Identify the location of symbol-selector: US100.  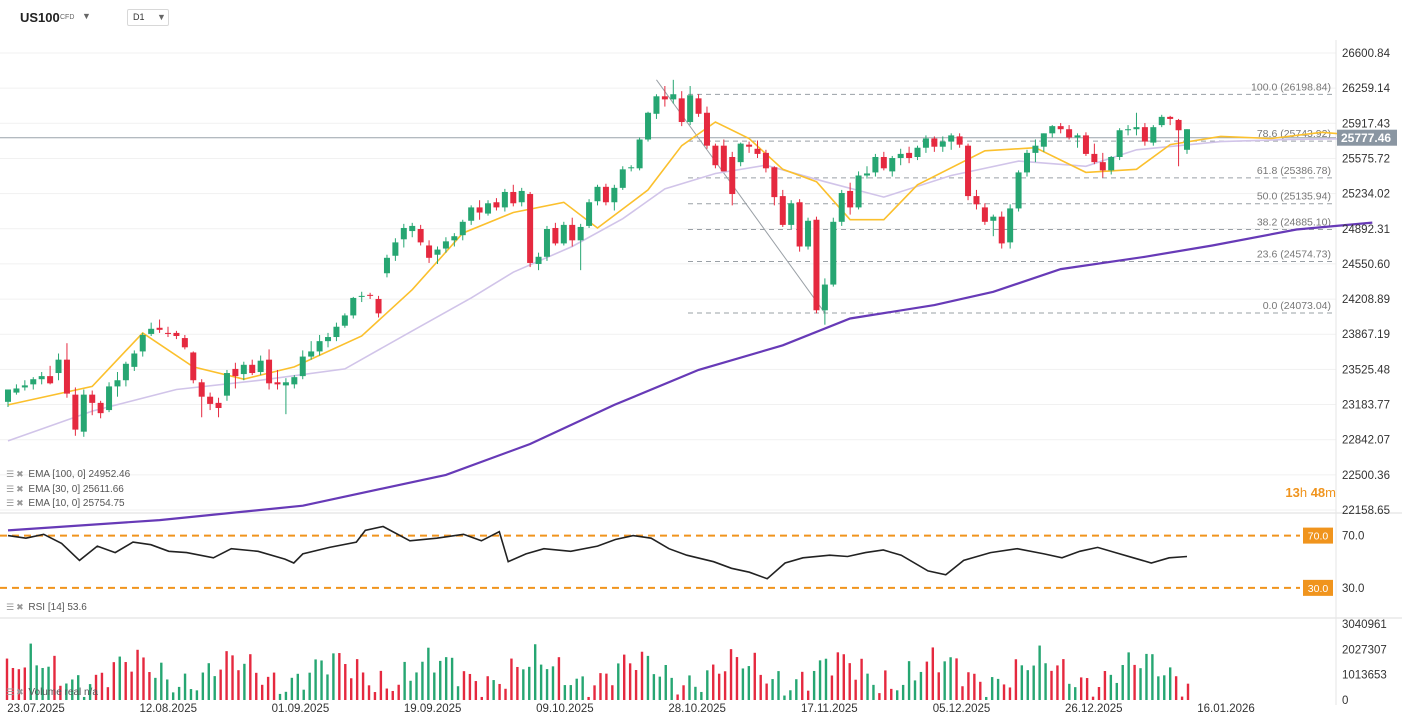
(40, 17).